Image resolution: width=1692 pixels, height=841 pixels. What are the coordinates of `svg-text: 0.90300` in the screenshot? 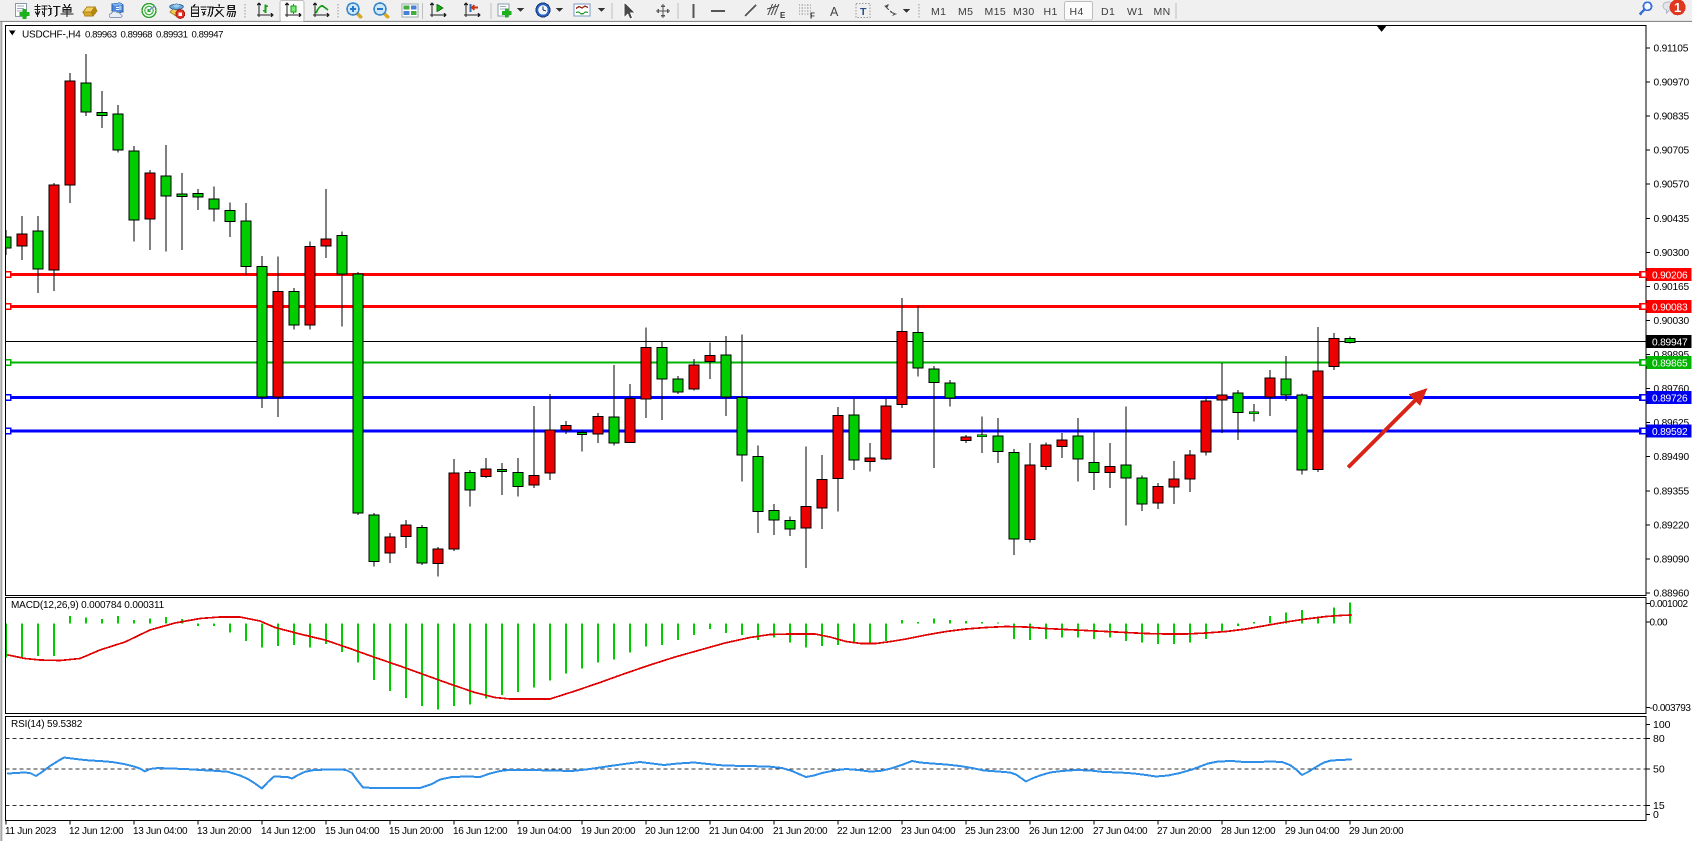 It's located at (1672, 253).